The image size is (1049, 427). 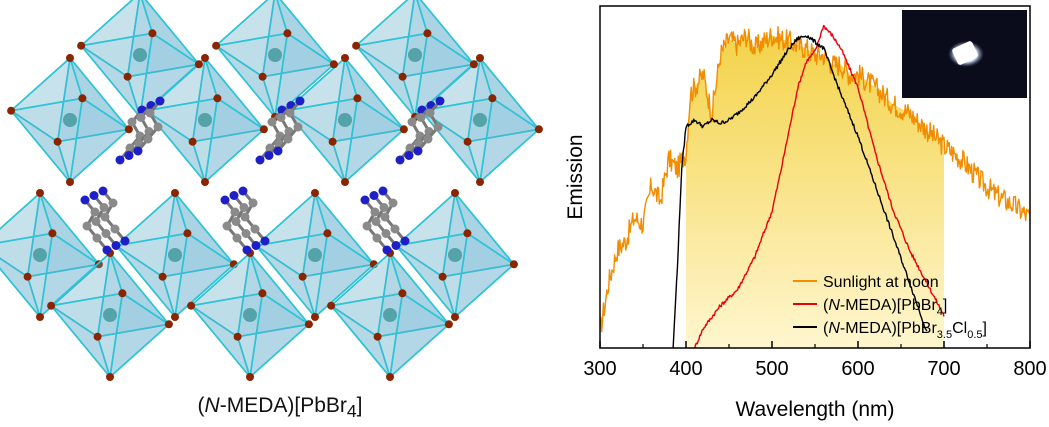 I want to click on caption-italic: N, so click(x=212, y=405).